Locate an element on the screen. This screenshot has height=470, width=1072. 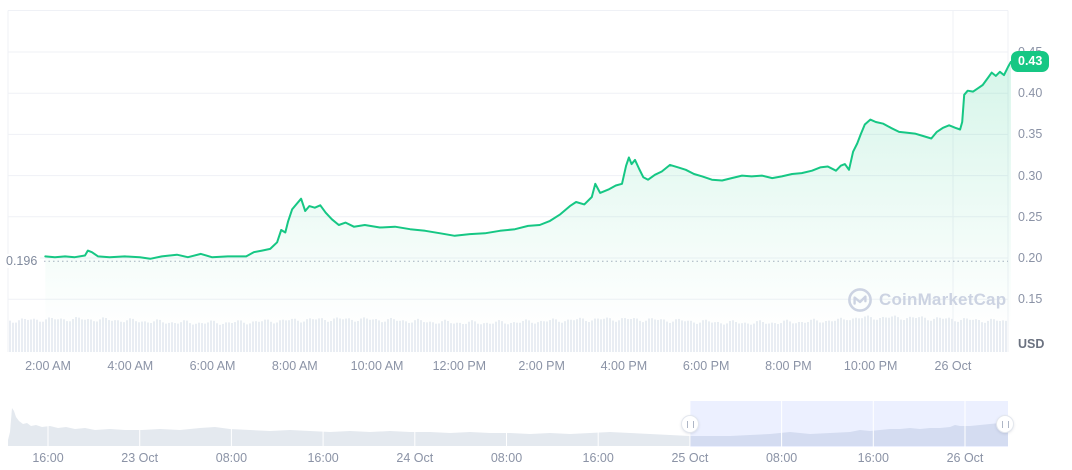
x-axis-tick-label: 6:00 AM is located at coordinates (212, 366).